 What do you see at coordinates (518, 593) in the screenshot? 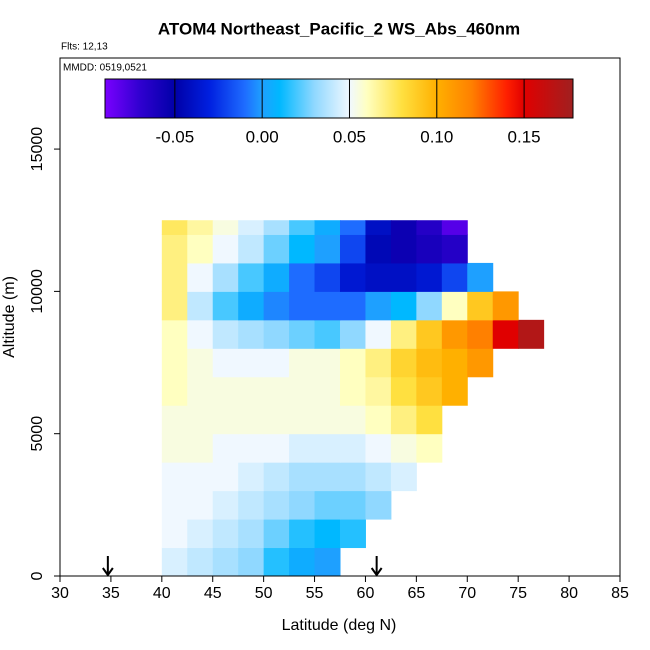
I see `x-tick-label: 75` at bounding box center [518, 593].